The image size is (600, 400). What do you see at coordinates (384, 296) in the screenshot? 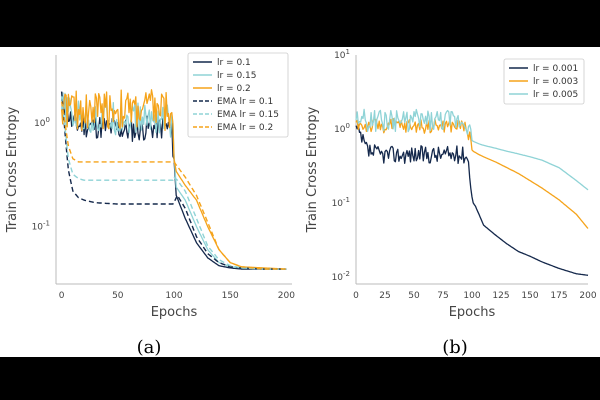
I see `x-tick-label: 25` at bounding box center [384, 296].